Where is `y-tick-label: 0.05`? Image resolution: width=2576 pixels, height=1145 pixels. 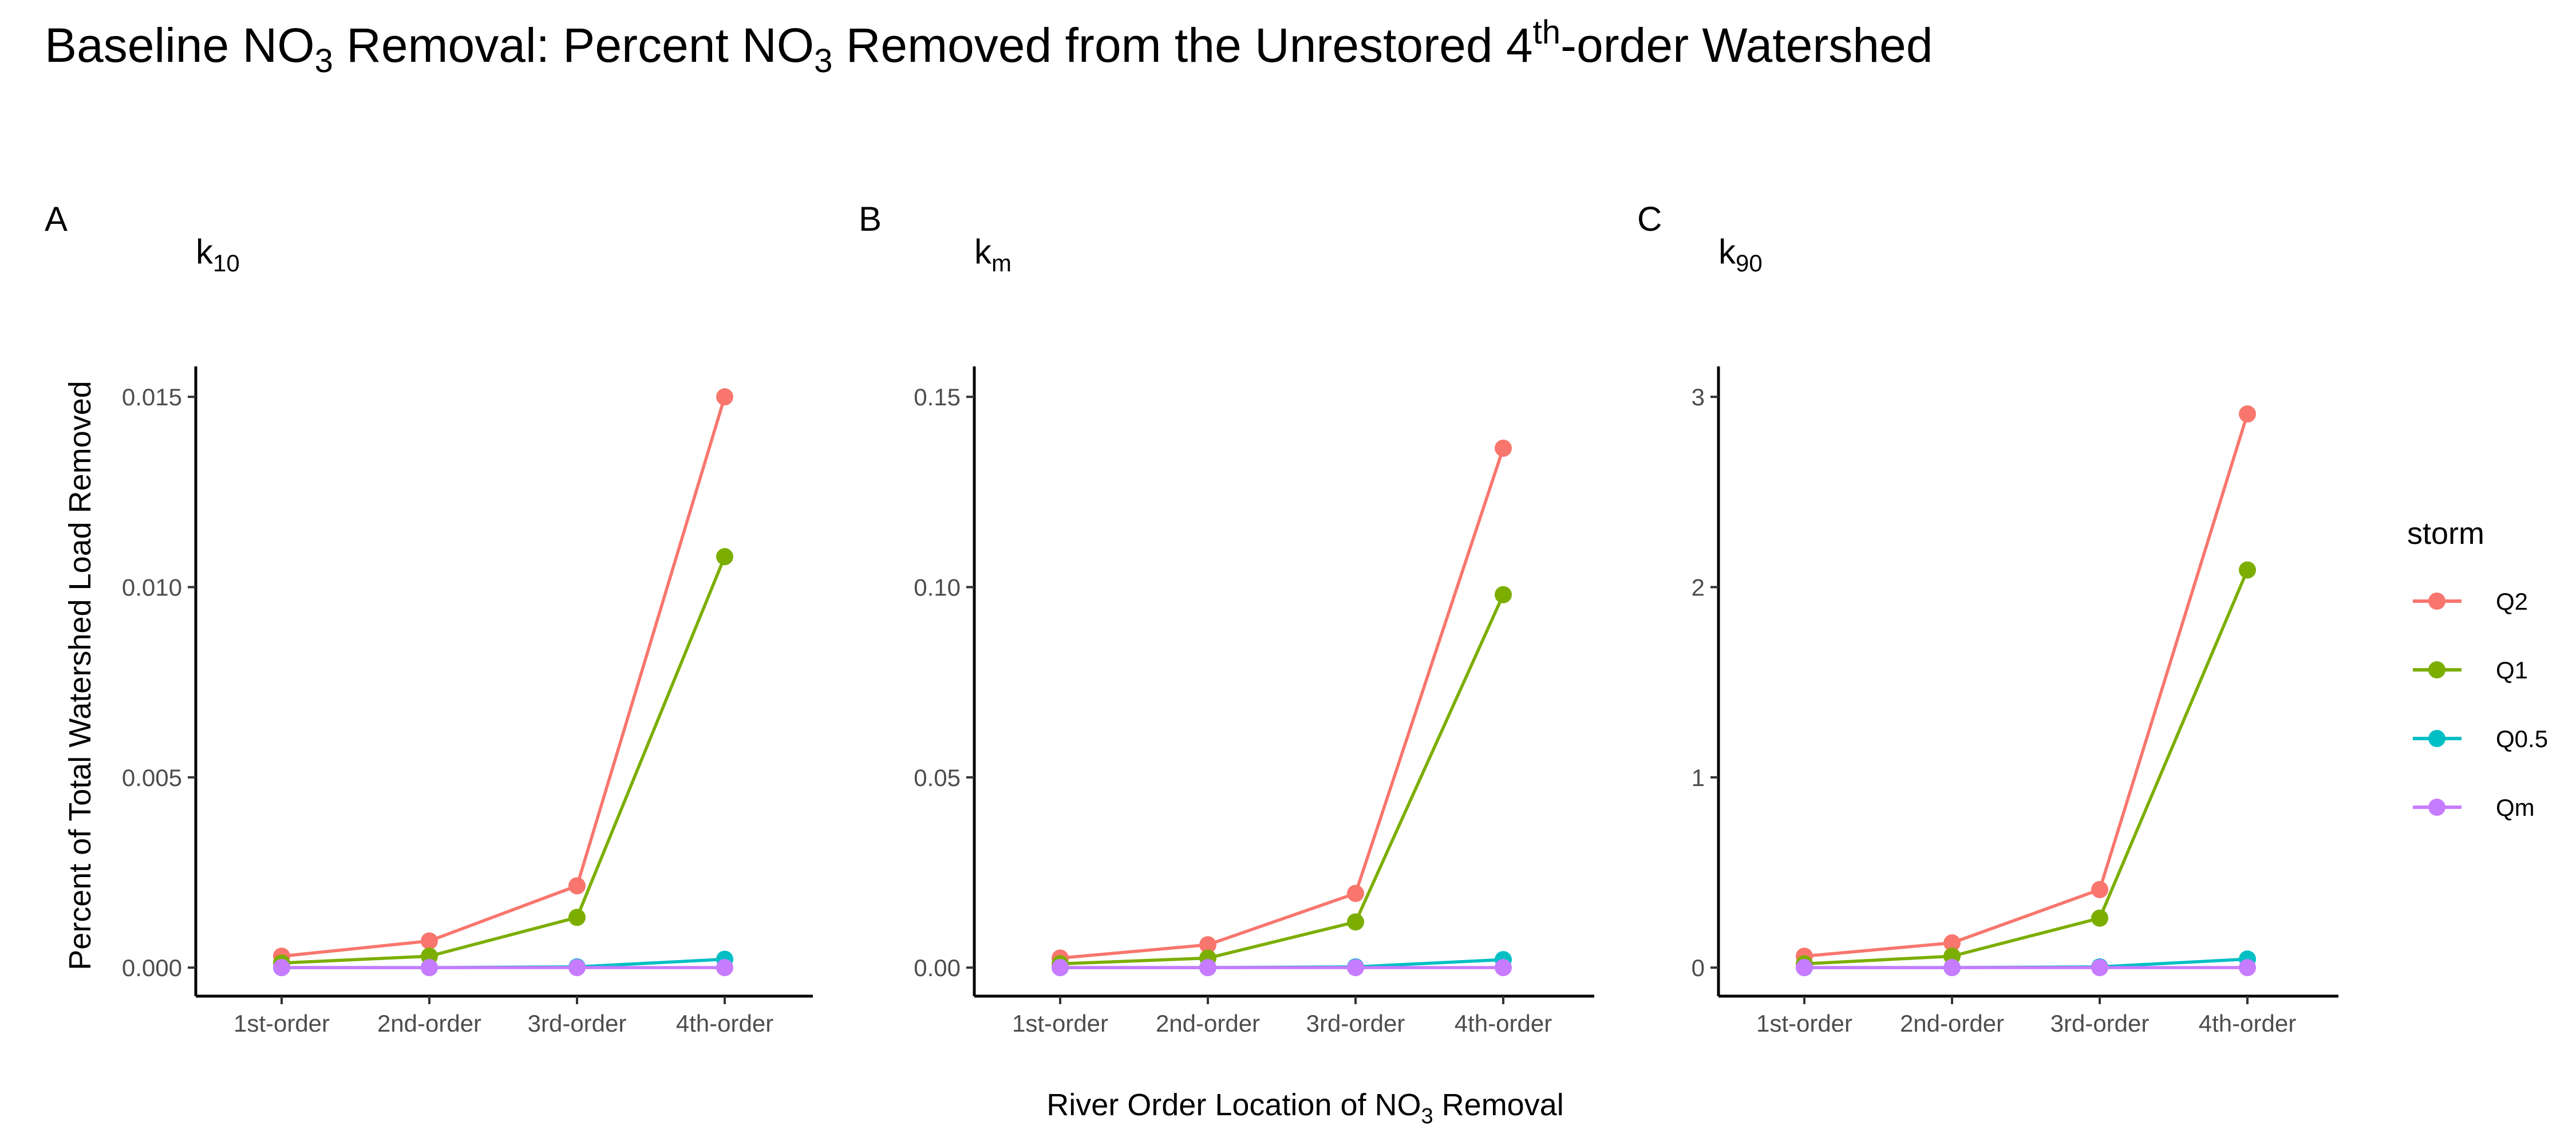 y-tick-label: 0.05 is located at coordinates (937, 777).